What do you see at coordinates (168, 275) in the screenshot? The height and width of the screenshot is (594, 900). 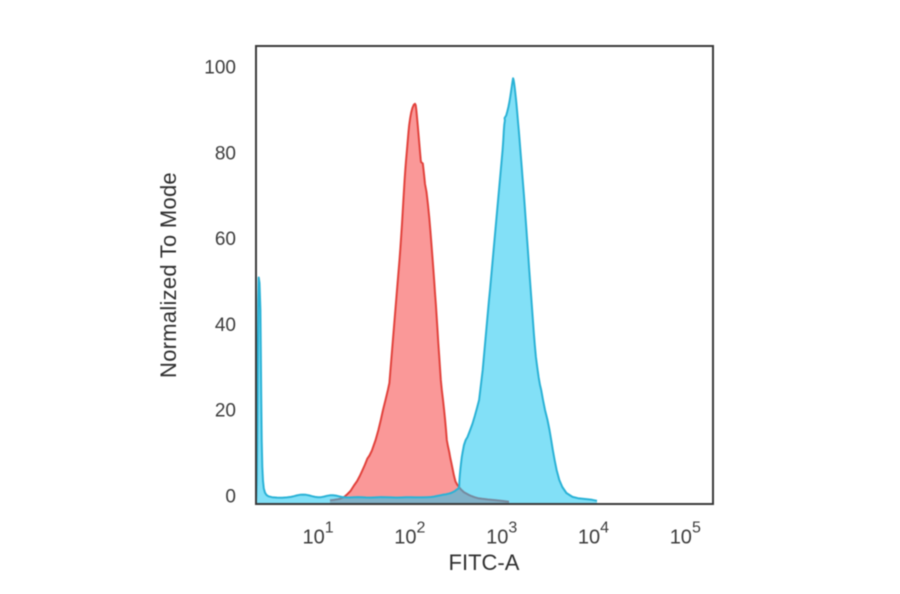 I see `svg-text: Normalized To Mode` at bounding box center [168, 275].